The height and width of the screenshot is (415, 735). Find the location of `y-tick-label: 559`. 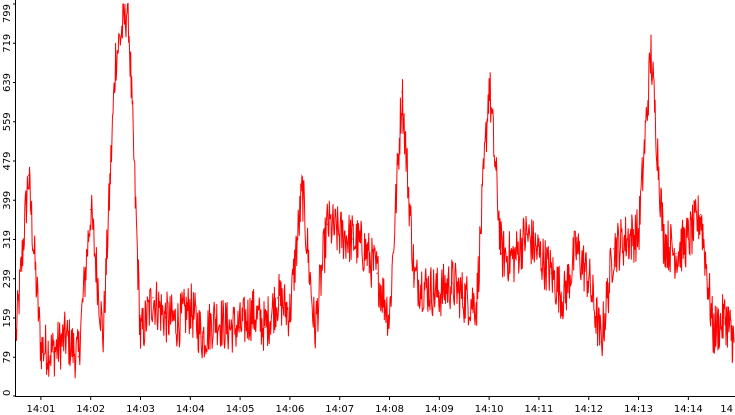

y-tick-label: 559 is located at coordinates (7, 121).